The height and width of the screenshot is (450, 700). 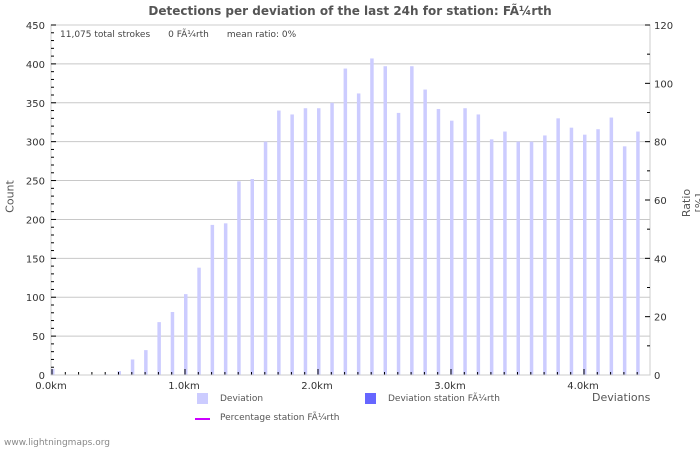 I want to click on footer-credit: www.lightningmaps.org, so click(x=57, y=443).